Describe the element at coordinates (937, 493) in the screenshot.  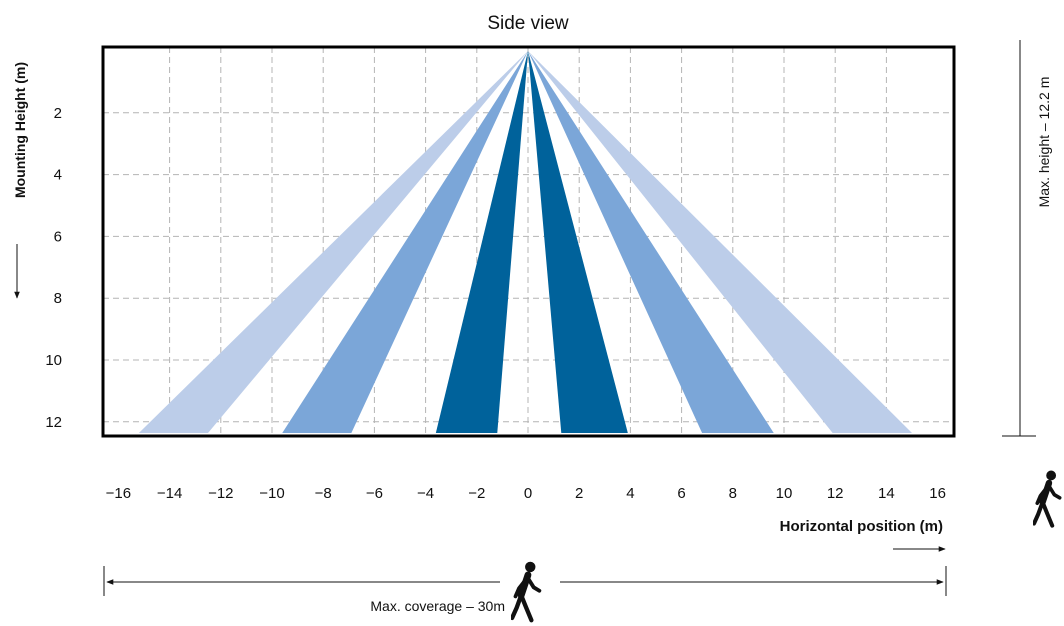
I see `x-tick-label: 16` at that location.